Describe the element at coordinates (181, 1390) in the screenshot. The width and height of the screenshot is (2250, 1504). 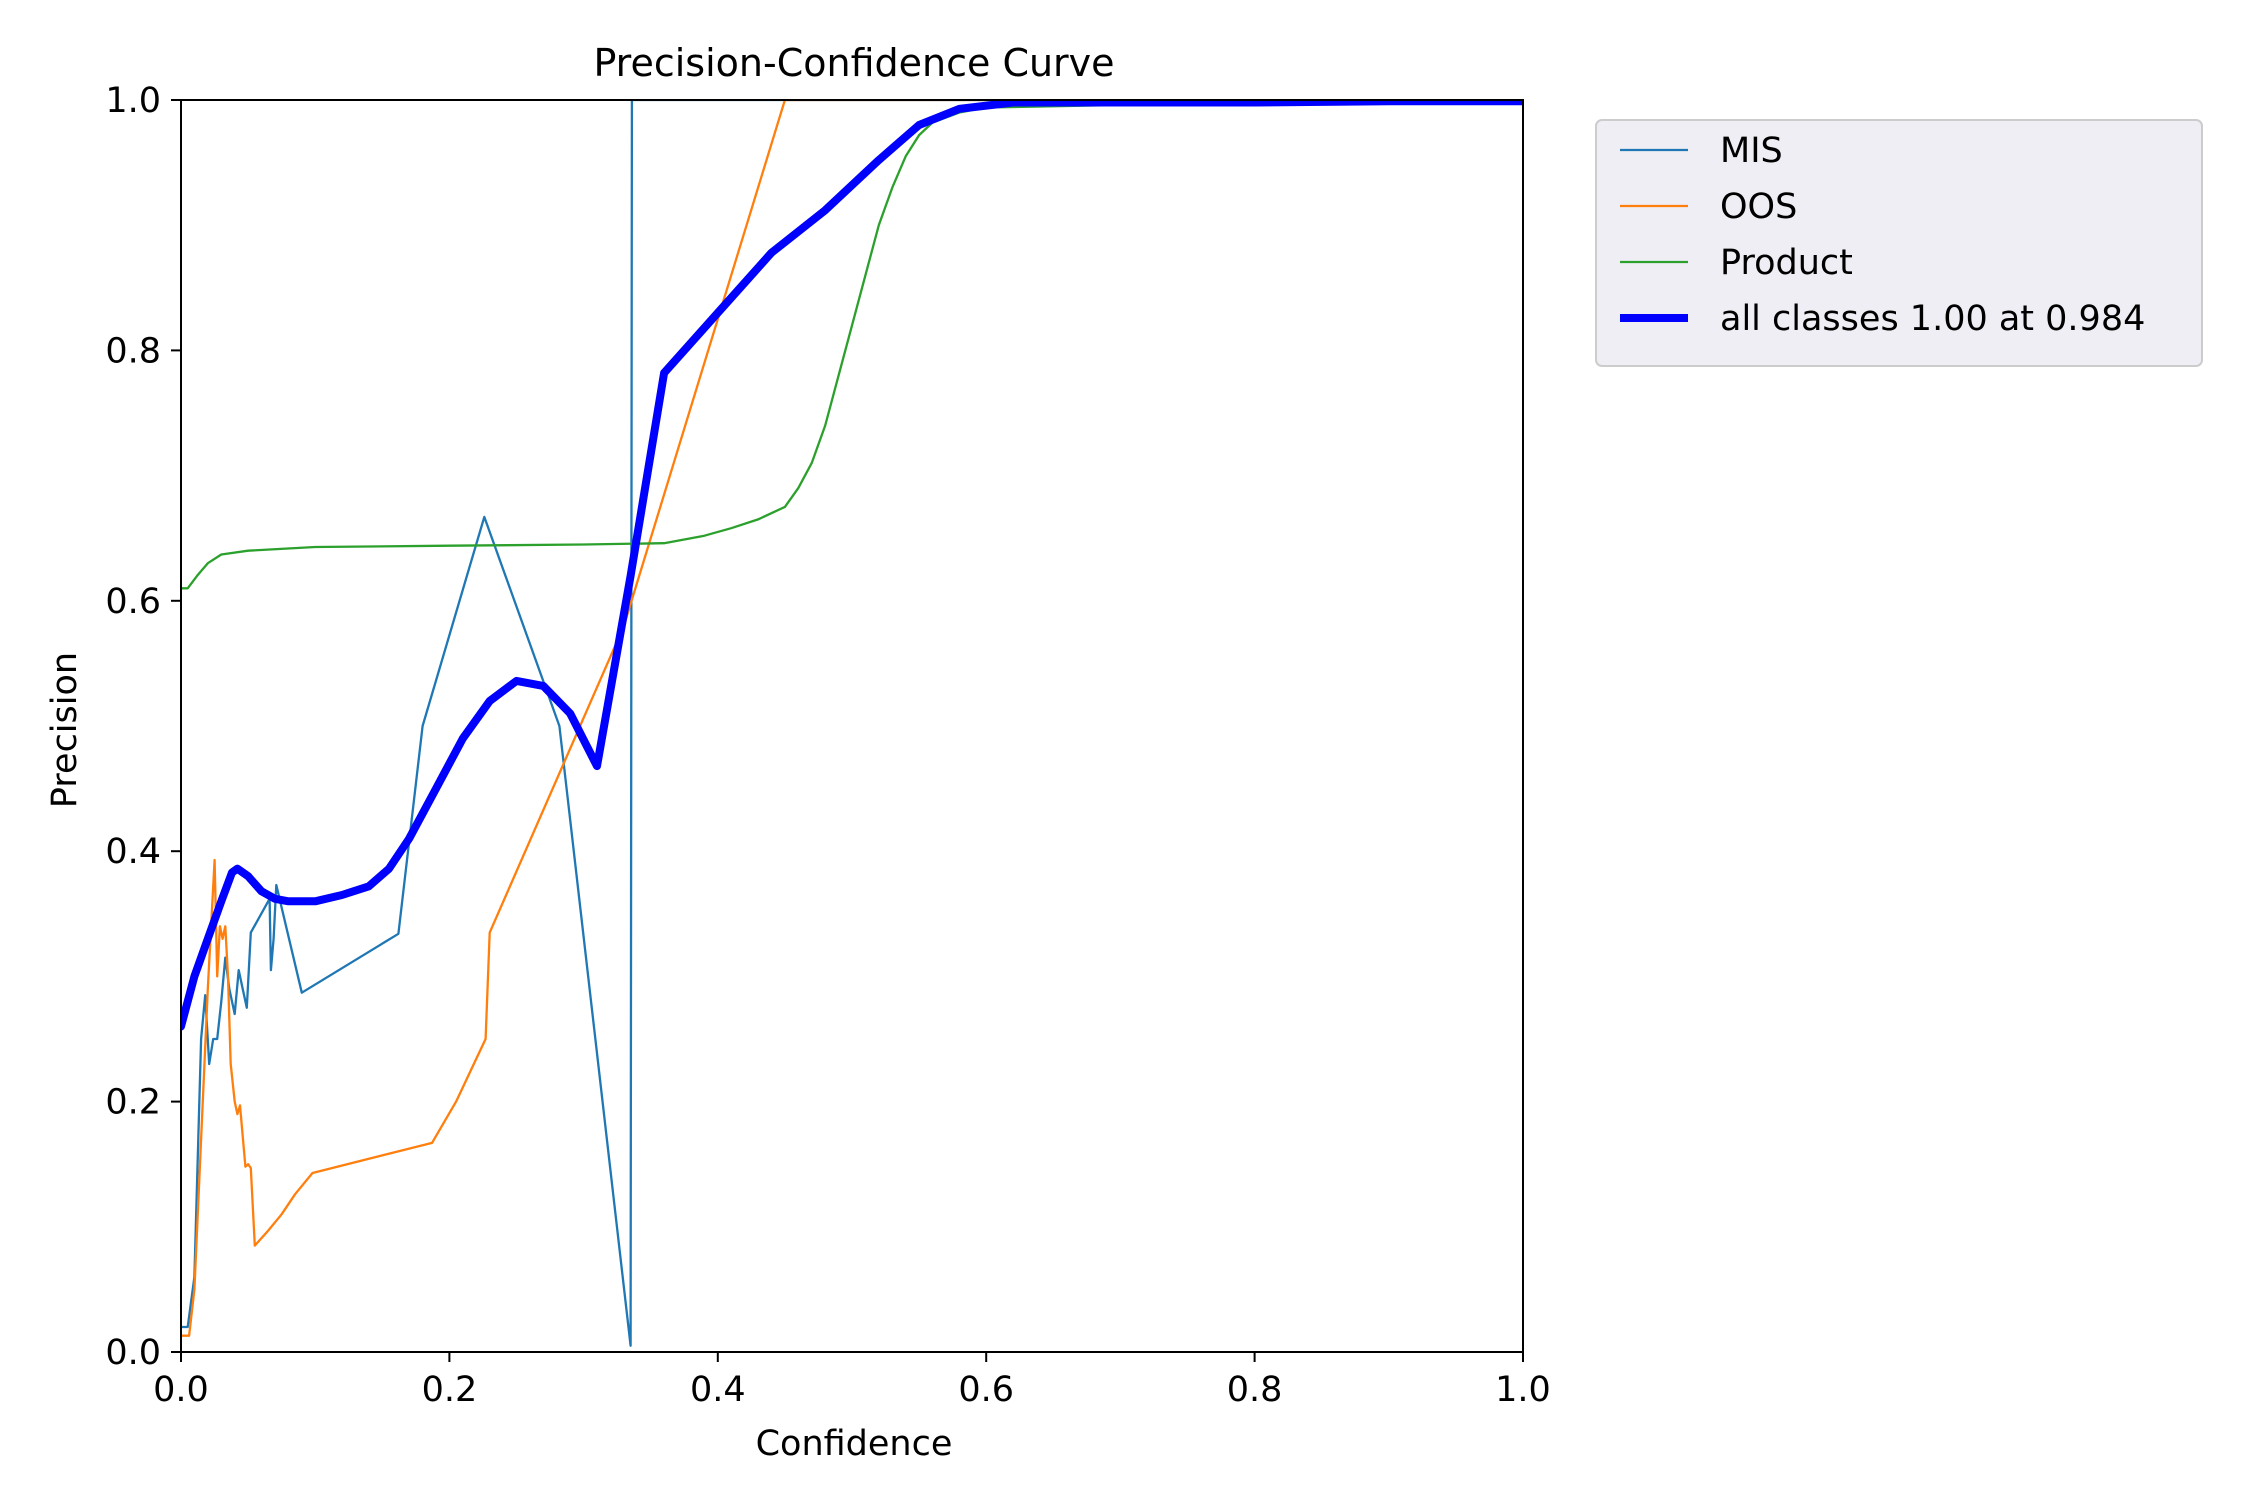
I see `x-tick-label: 0.0` at that location.